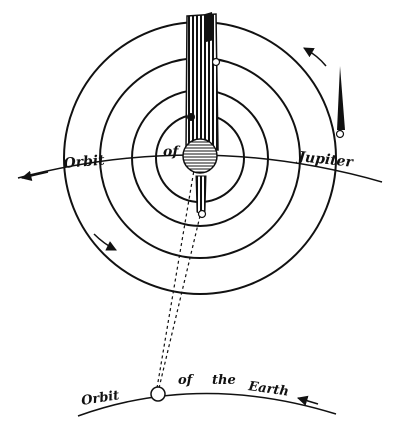 Image resolution: width=400 pixels, height=427 pixels. What do you see at coordinates (172, 152) in the screenshot?
I see `jupiter-orbit-label-word-2: of` at bounding box center [172, 152].